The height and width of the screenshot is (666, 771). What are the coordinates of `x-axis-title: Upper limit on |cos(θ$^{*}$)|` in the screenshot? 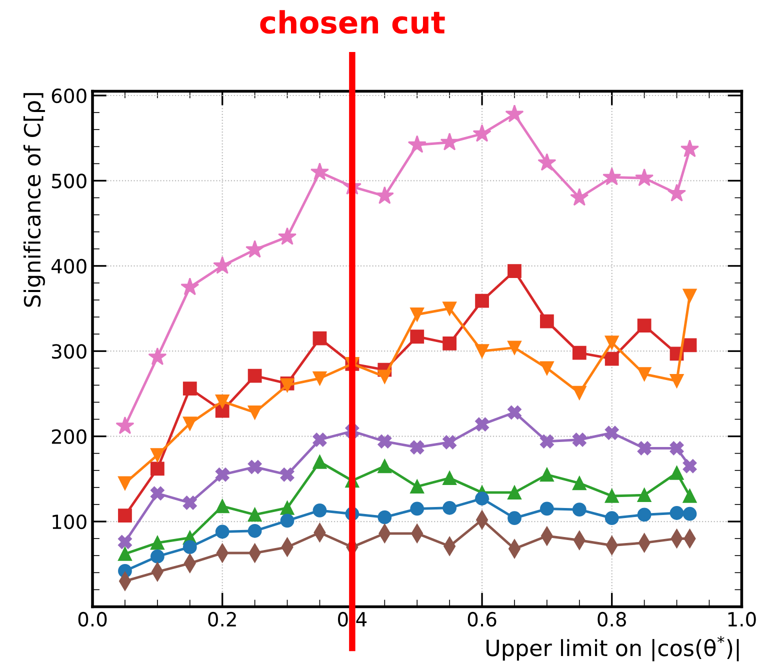 It's located at (612, 649).